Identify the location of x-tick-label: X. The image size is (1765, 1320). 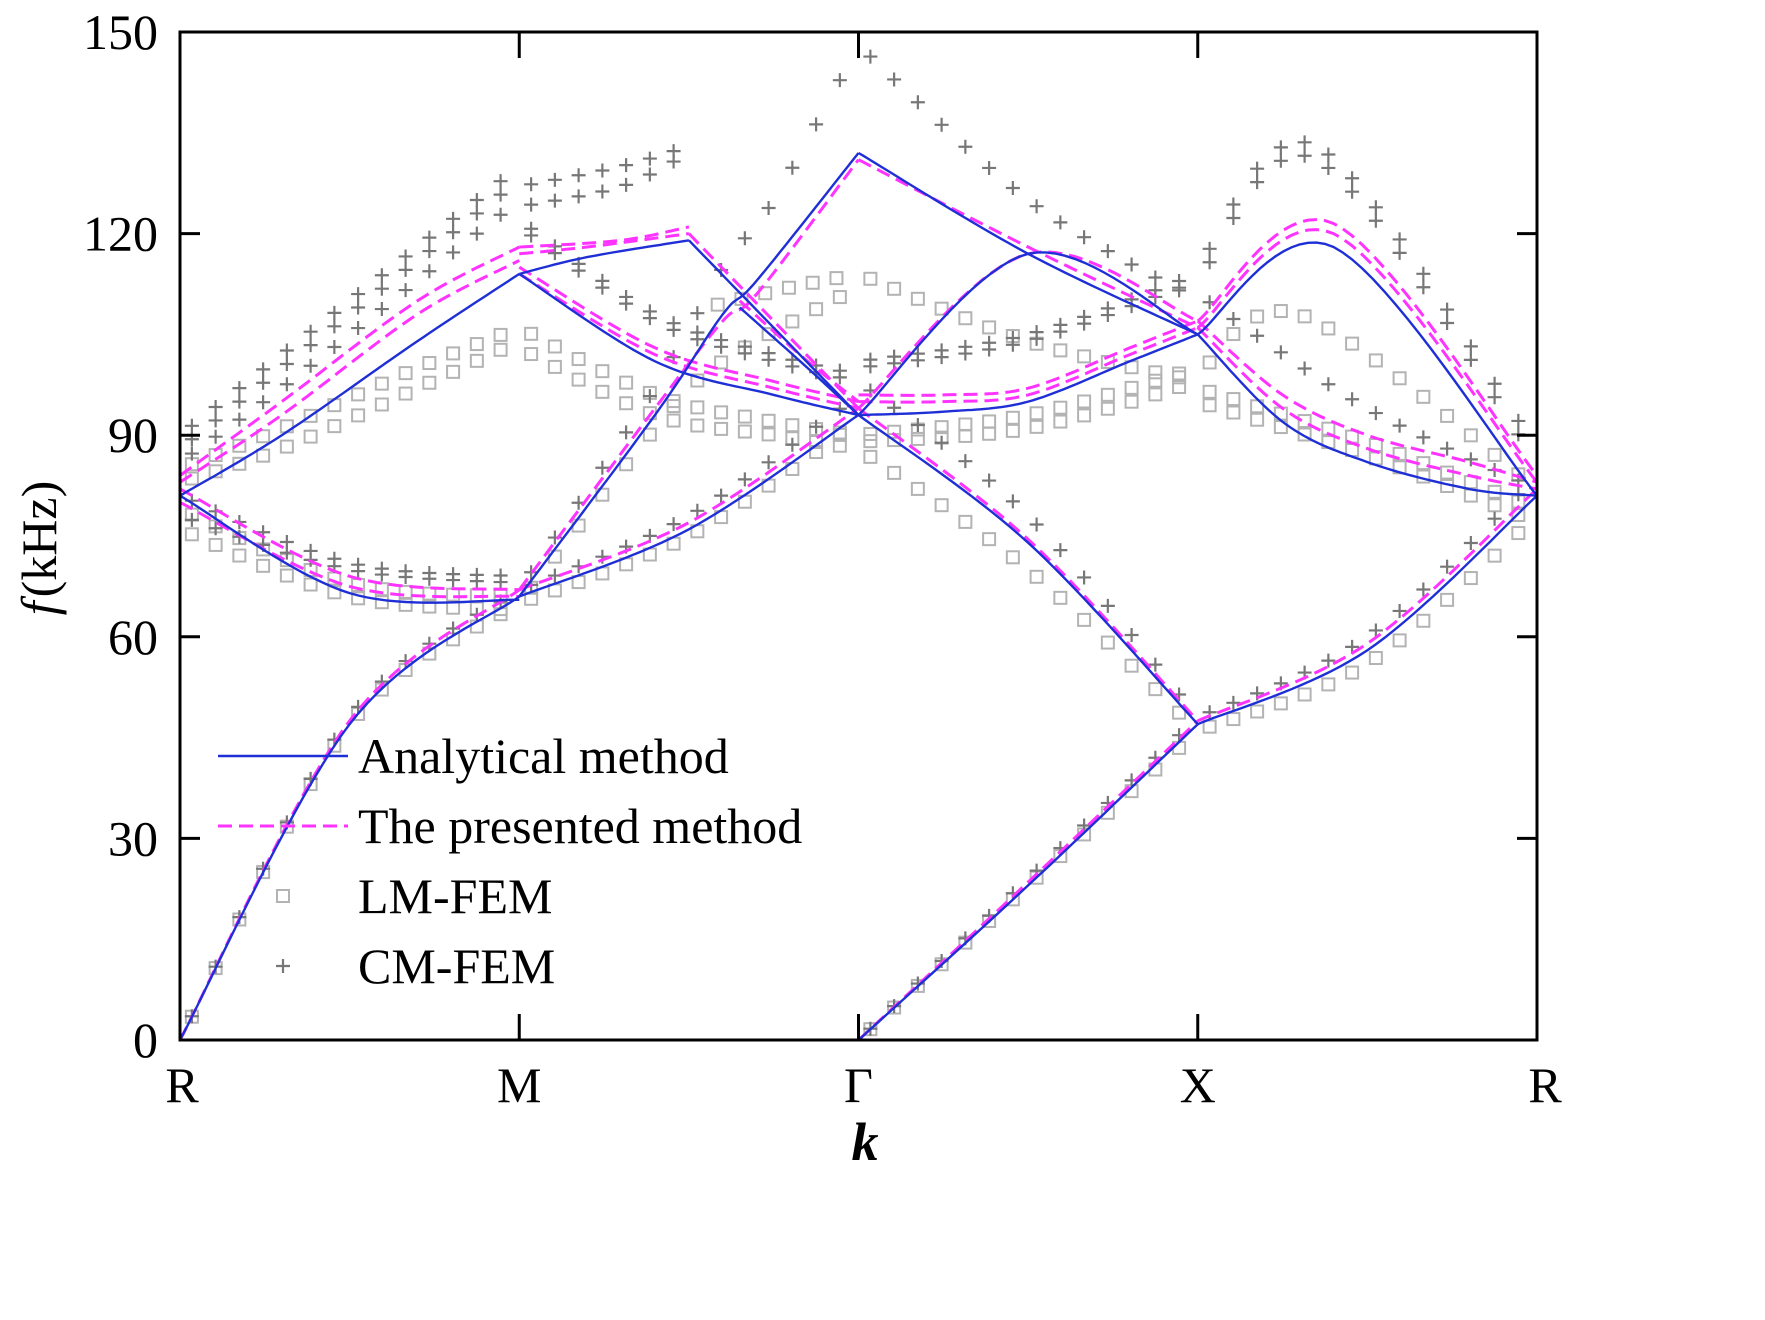
(1198, 1085).